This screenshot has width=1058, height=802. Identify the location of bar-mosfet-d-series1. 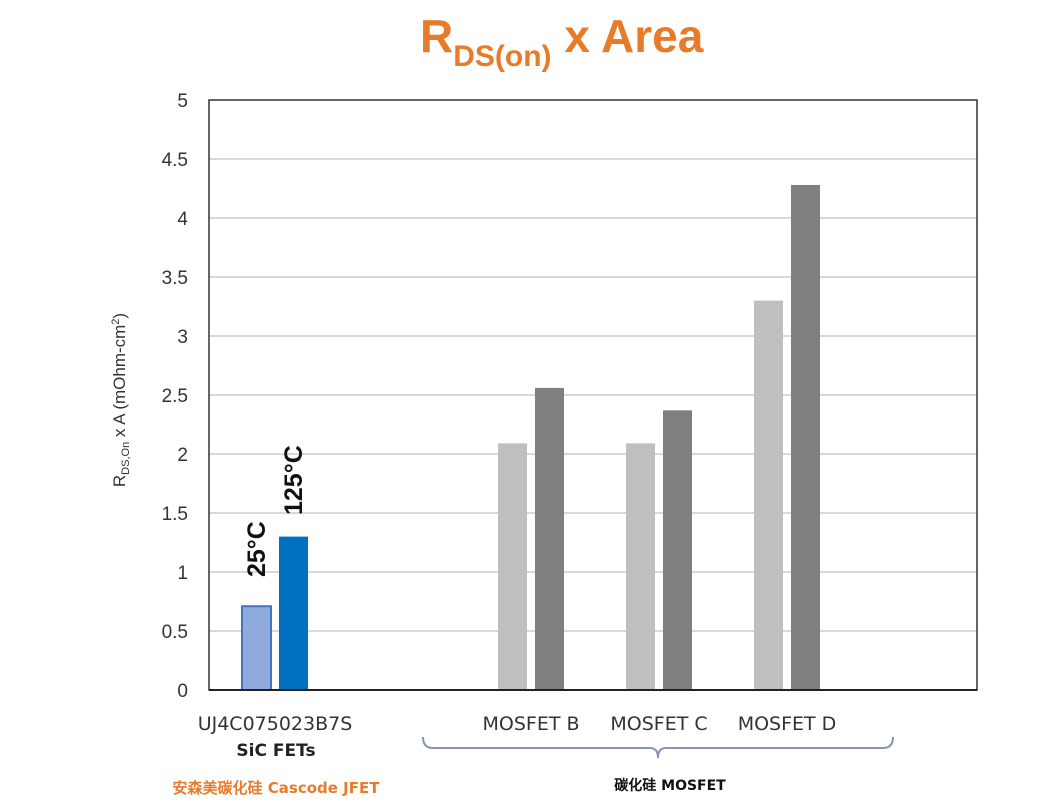
(768, 495).